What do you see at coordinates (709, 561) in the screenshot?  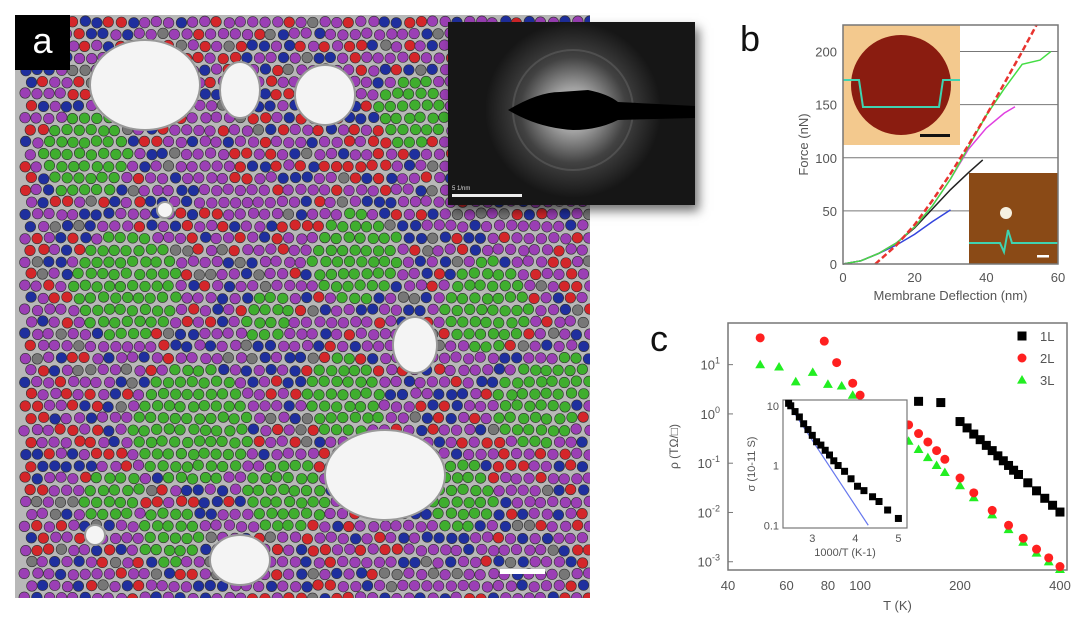 I see `y-tick-label: 10-3` at bounding box center [709, 561].